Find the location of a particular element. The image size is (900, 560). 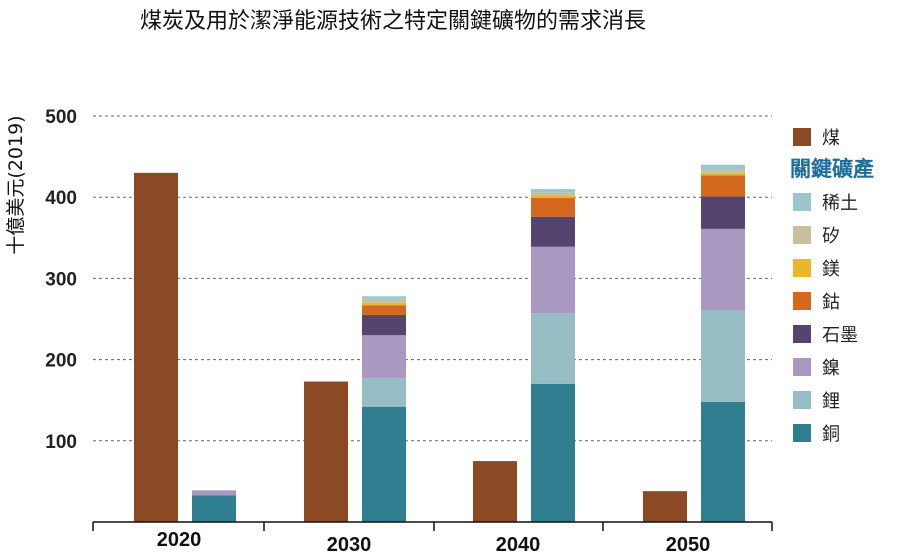

y-axis-ticks: 100 200 300 400 500 is located at coordinates (61, 280).